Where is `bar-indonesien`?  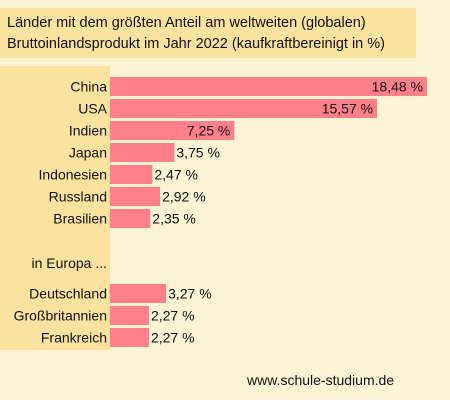 bar-indonesien is located at coordinates (131, 174).